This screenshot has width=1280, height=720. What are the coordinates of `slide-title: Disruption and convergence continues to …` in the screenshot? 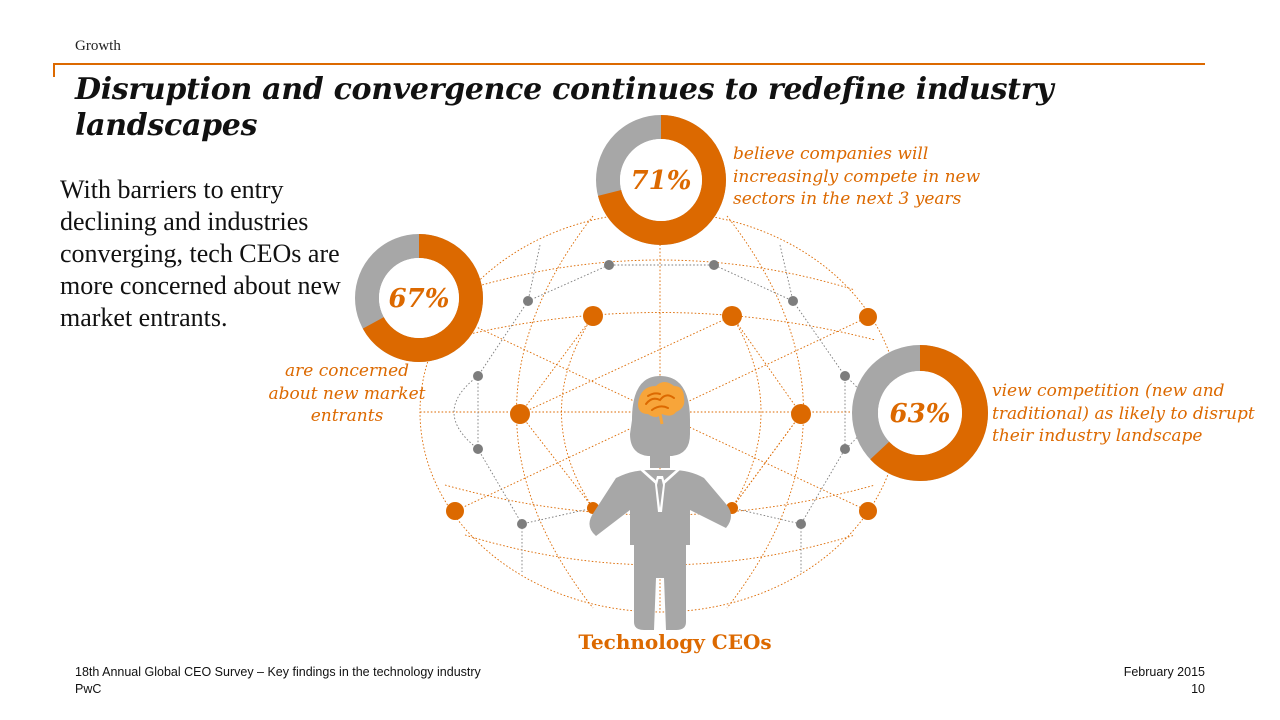 It's located at (564, 107).